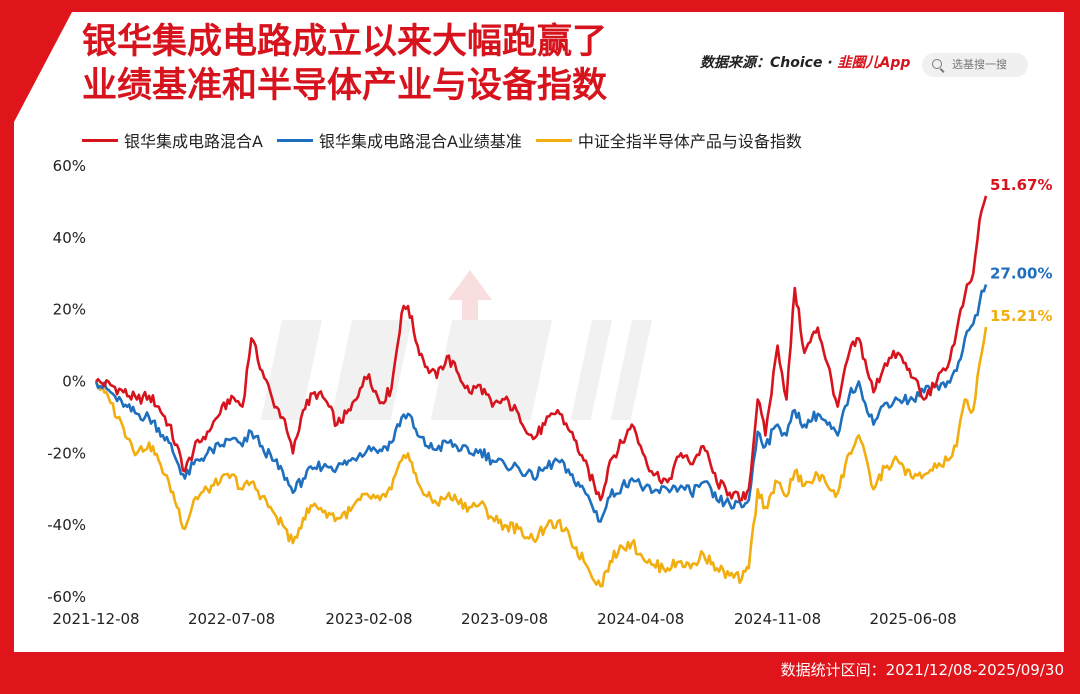  Describe the element at coordinates (456, 345) in the screenshot. I see `watermark-logo` at that location.